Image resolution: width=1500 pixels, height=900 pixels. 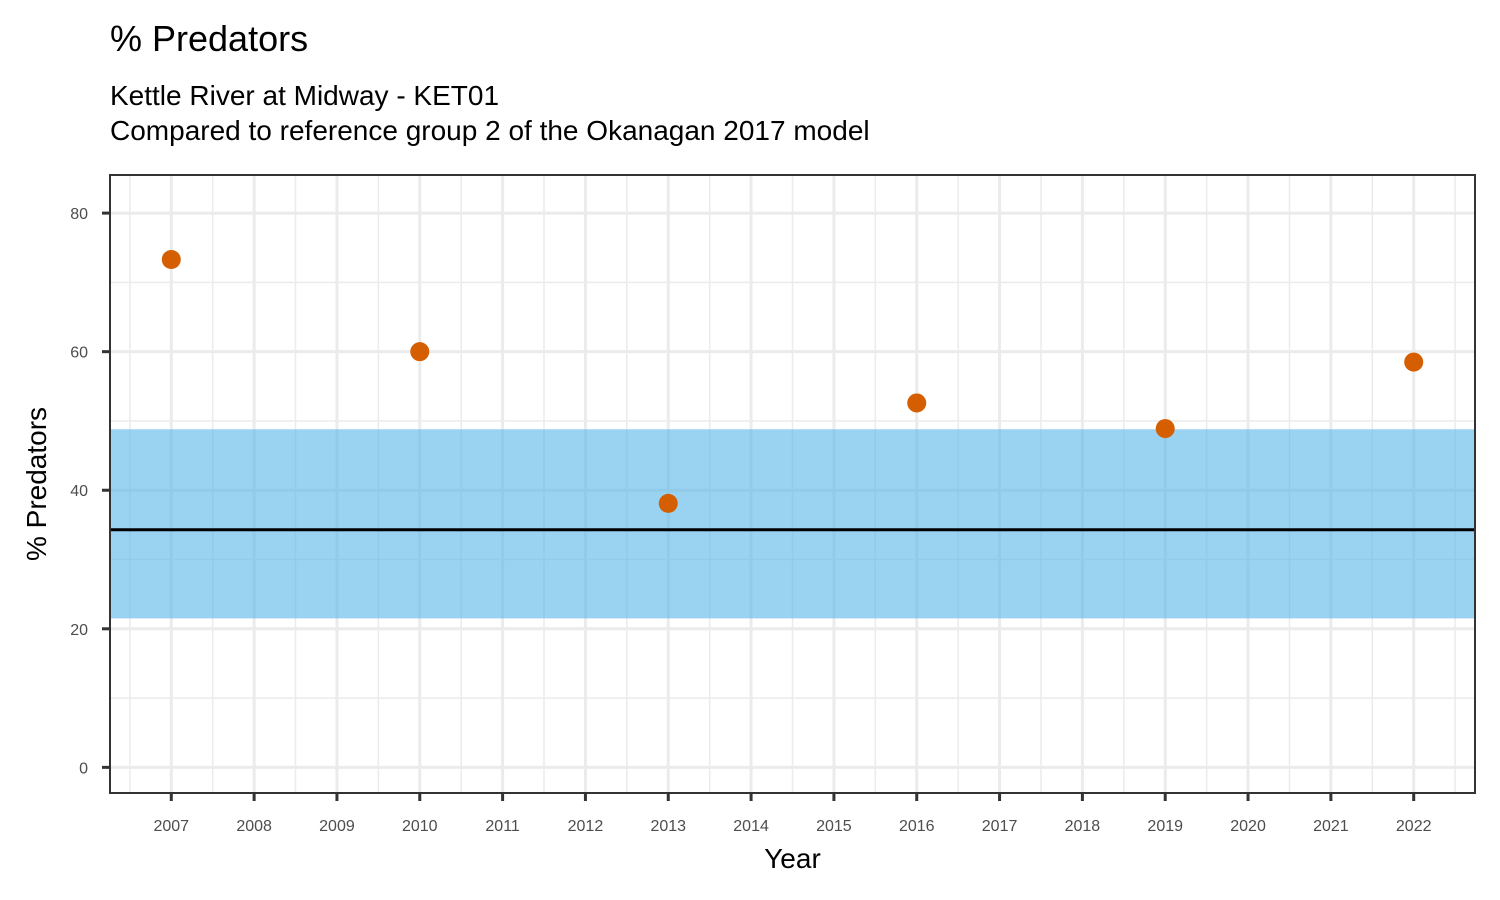 I want to click on x-tick-label: 2011, so click(x=502, y=826).